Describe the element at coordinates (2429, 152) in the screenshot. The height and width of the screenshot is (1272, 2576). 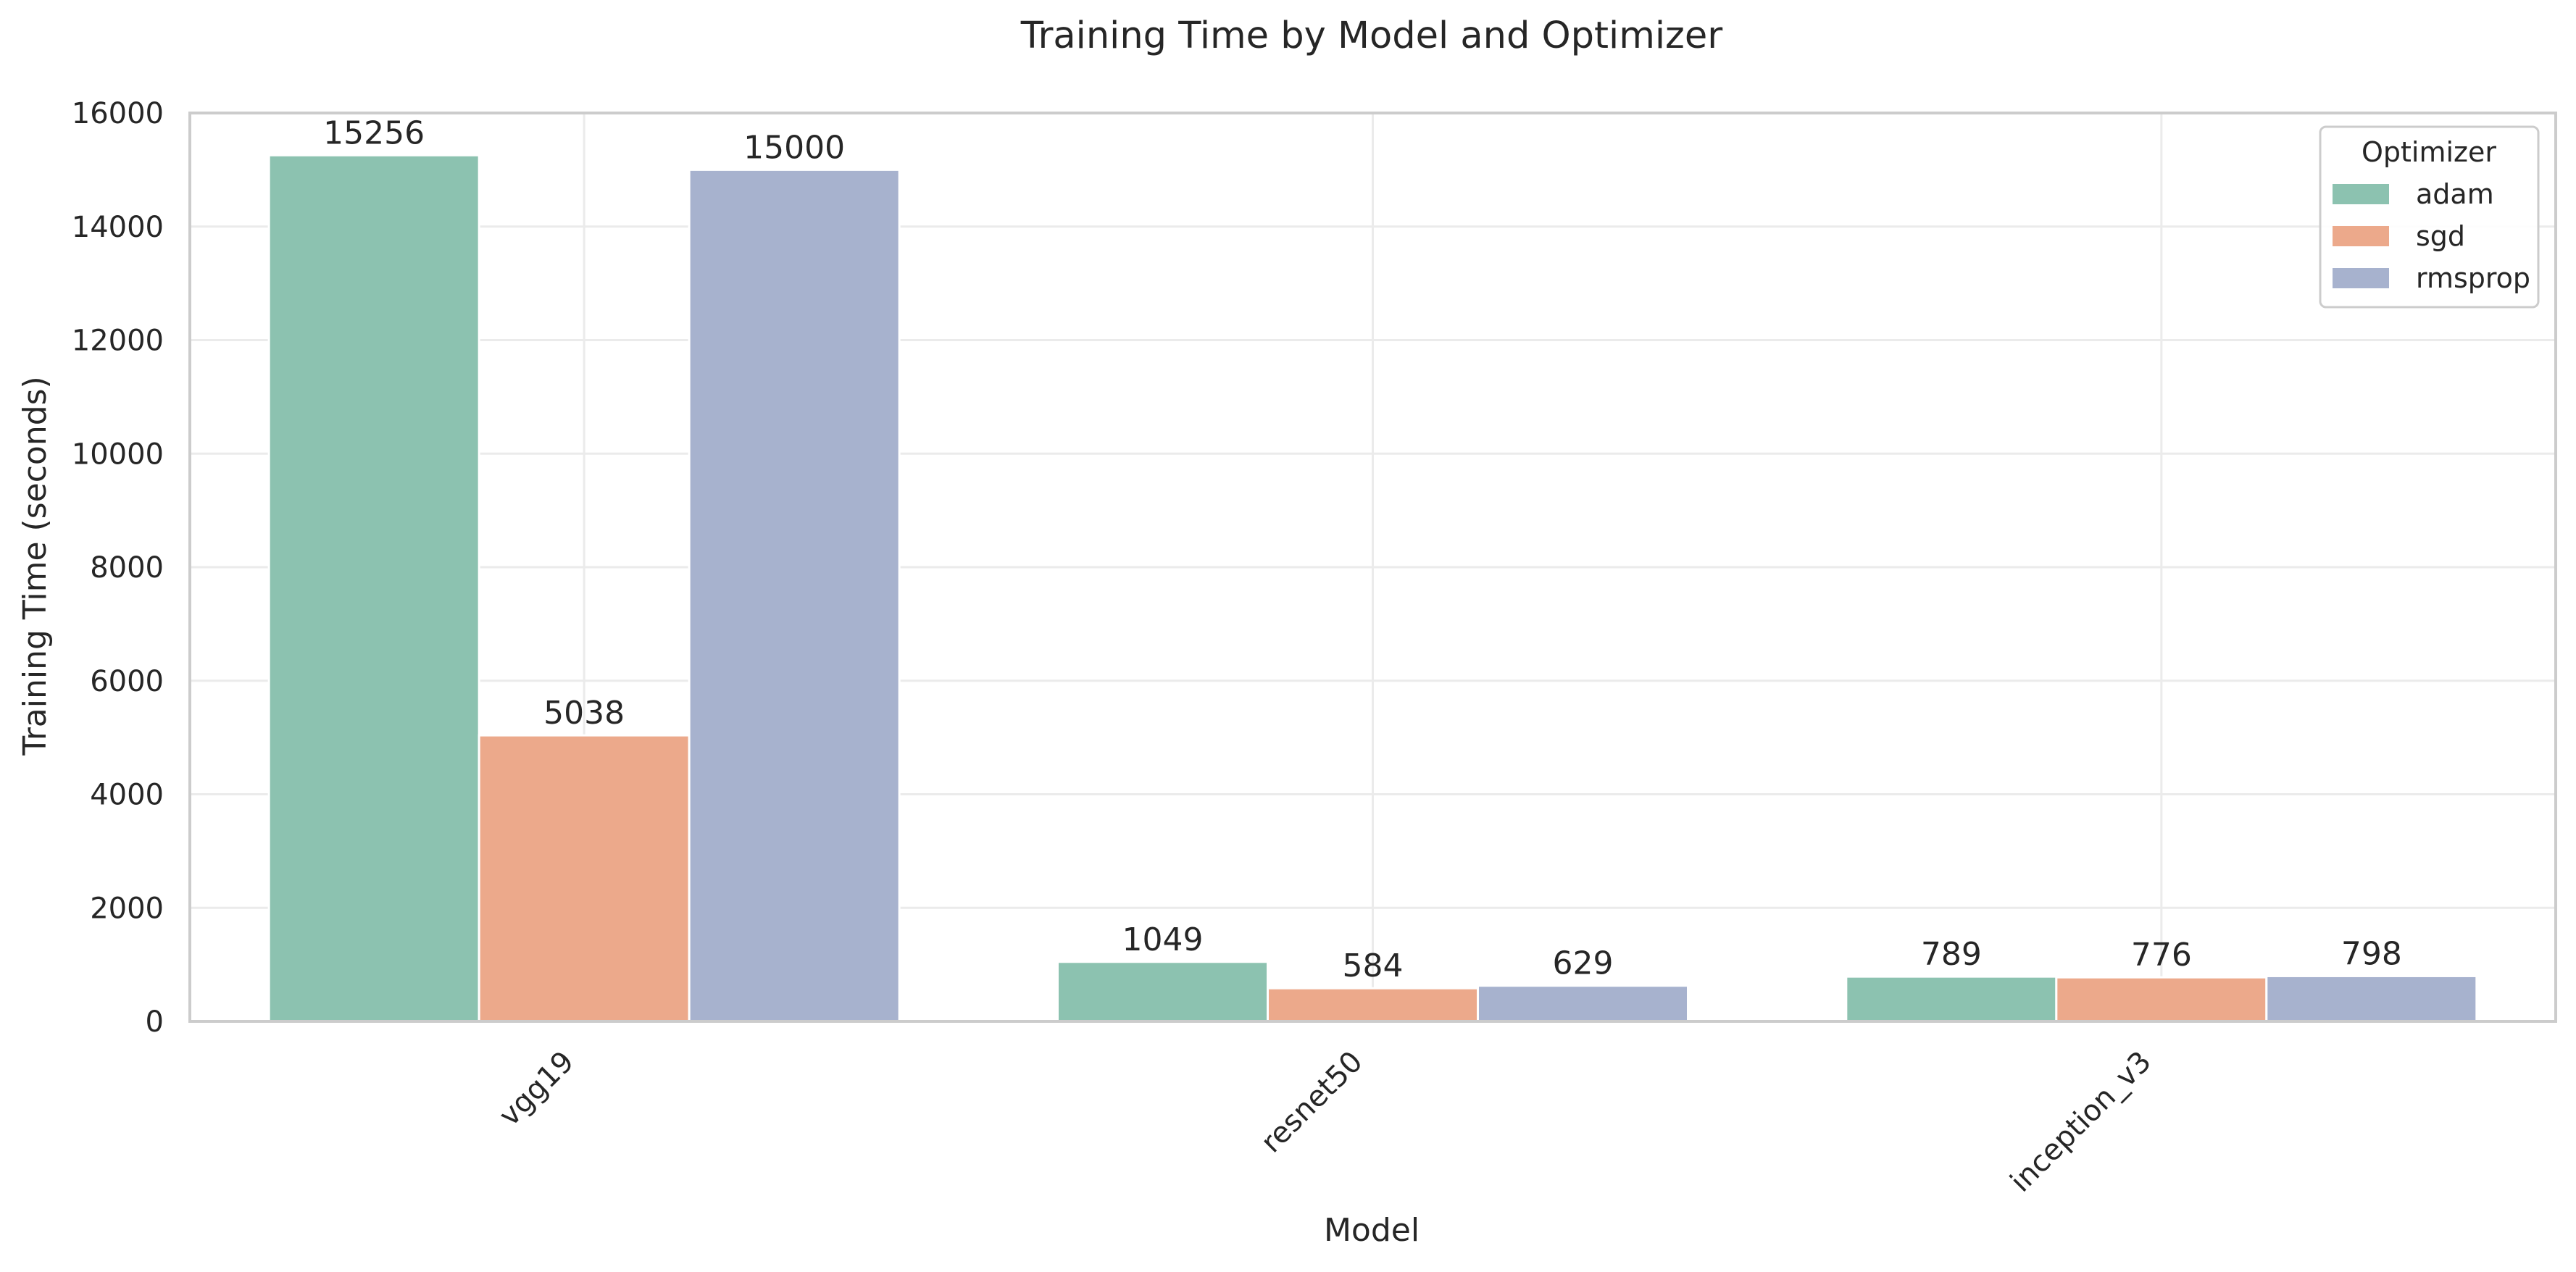
I see `legend-title: Optimizer` at that location.